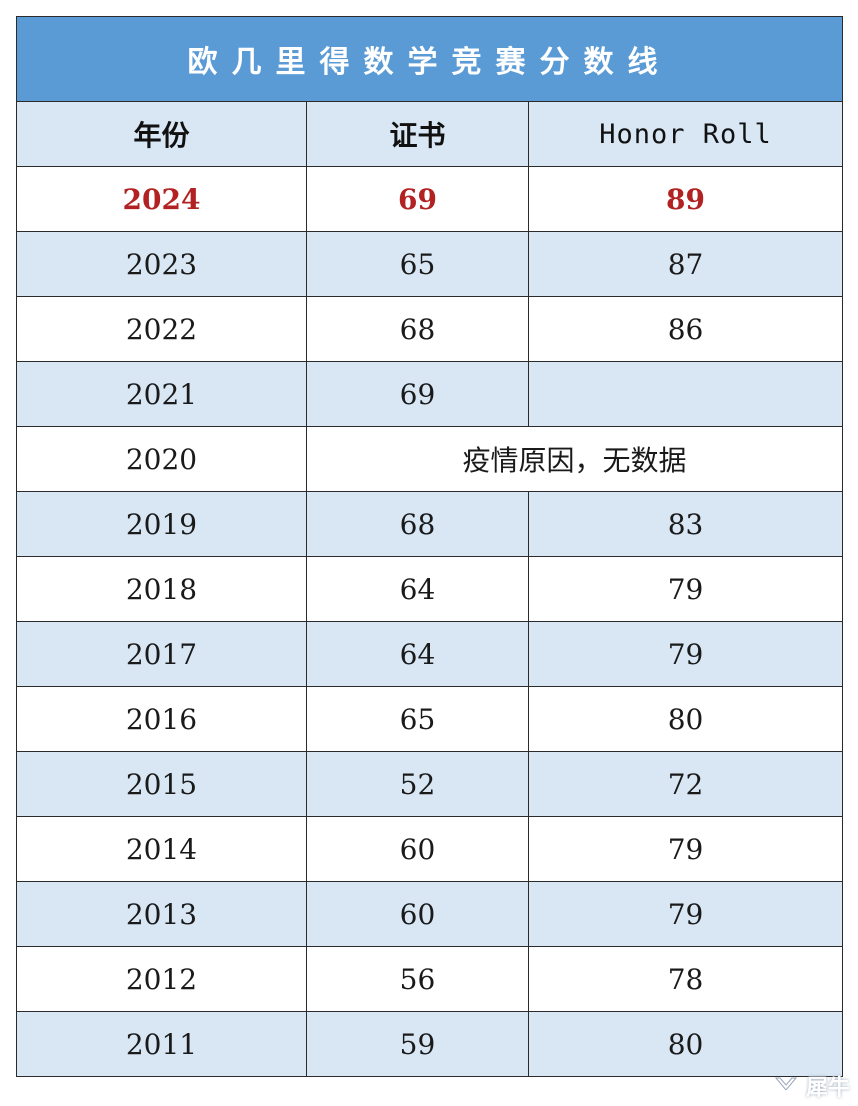 Image resolution: width=858 pixels, height=1106 pixels. I want to click on table-row: 2019 68 83, so click(430, 524).